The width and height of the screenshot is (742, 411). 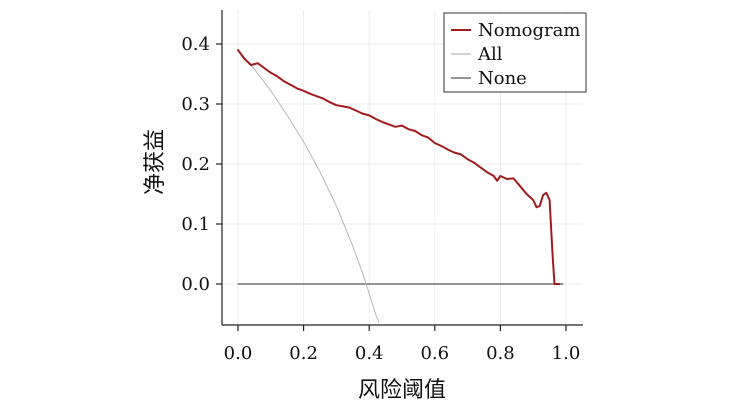 What do you see at coordinates (529, 30) in the screenshot?
I see `legend-label-nomogram: Nomogram` at bounding box center [529, 30].